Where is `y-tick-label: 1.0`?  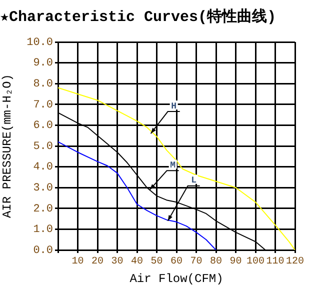
y-tick-label: 1.0 is located at coordinates (43, 230).